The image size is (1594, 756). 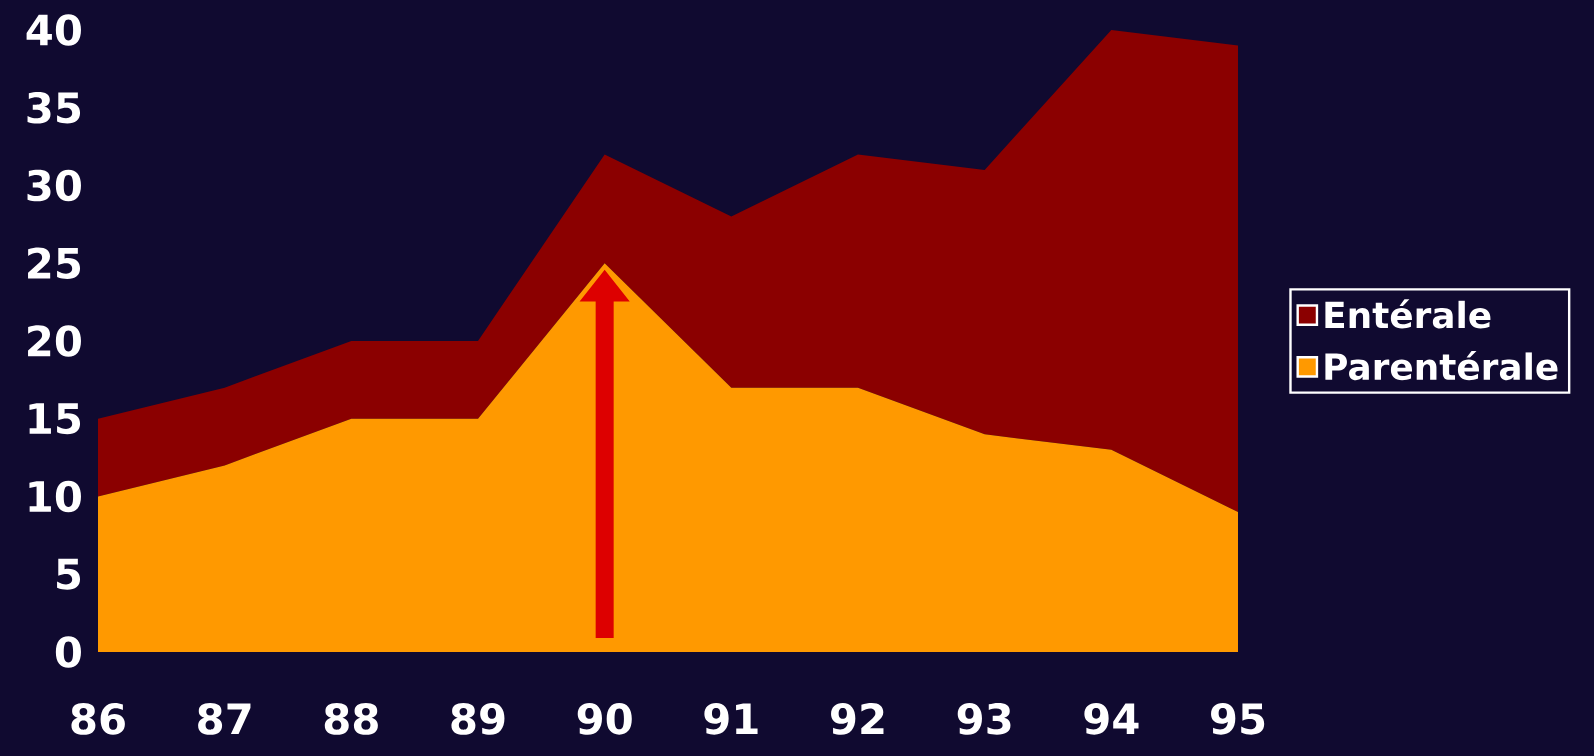 What do you see at coordinates (55, 419) in the screenshot?
I see `y-tick-label: 15` at bounding box center [55, 419].